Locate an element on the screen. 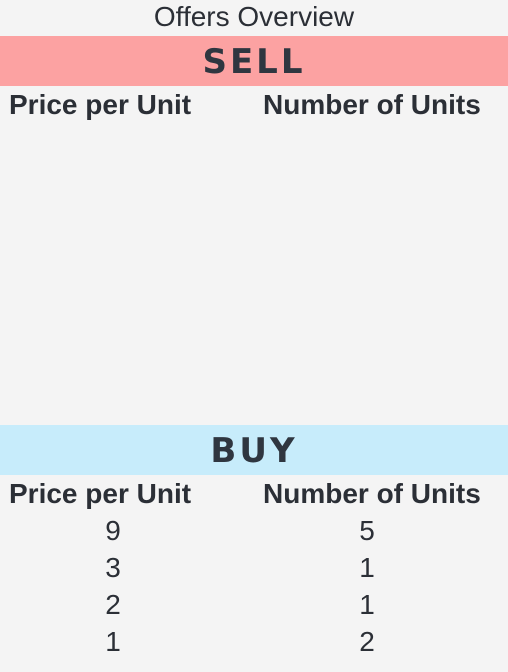 The image size is (508, 672). buy-price-cell: 9 is located at coordinates (113, 530).